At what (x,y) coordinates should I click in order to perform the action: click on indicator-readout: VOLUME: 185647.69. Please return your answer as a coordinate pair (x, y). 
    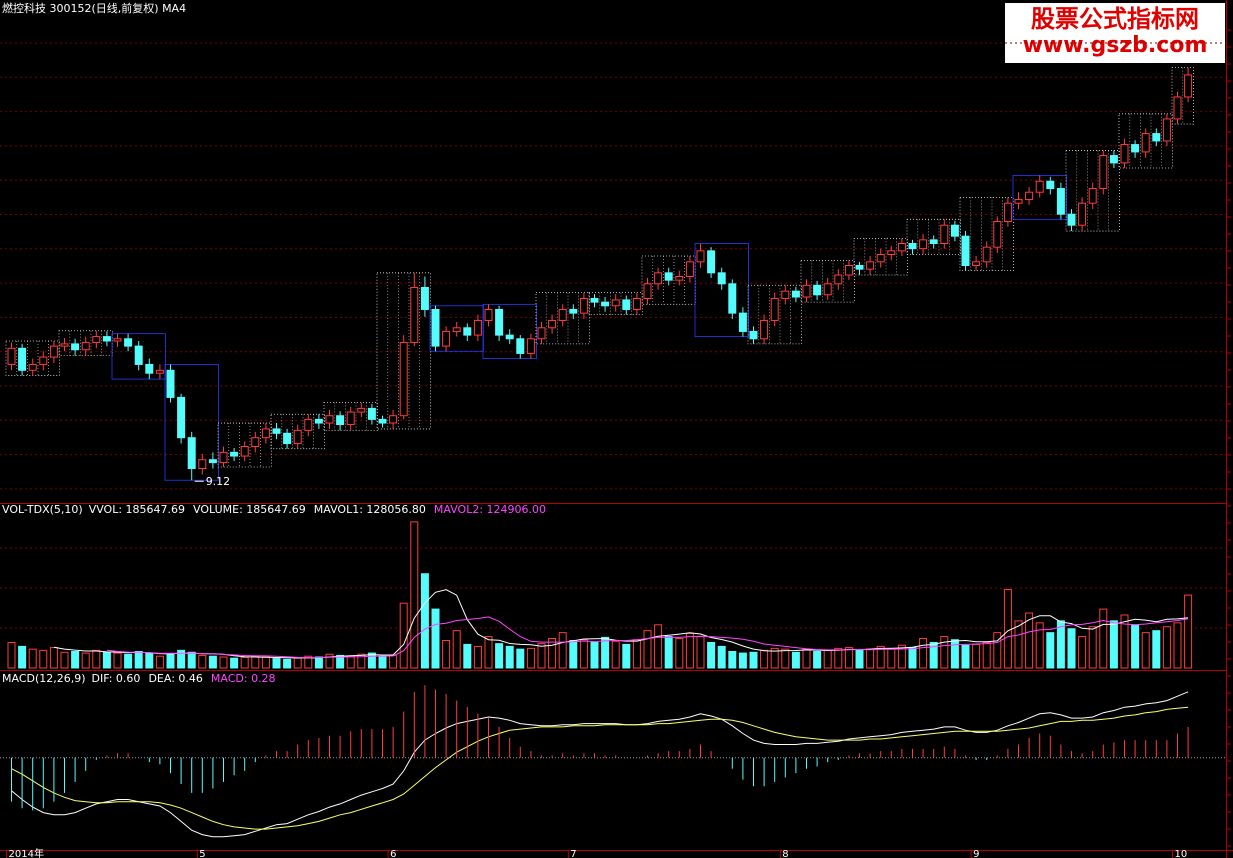
    Looking at the image, I should click on (249, 509).